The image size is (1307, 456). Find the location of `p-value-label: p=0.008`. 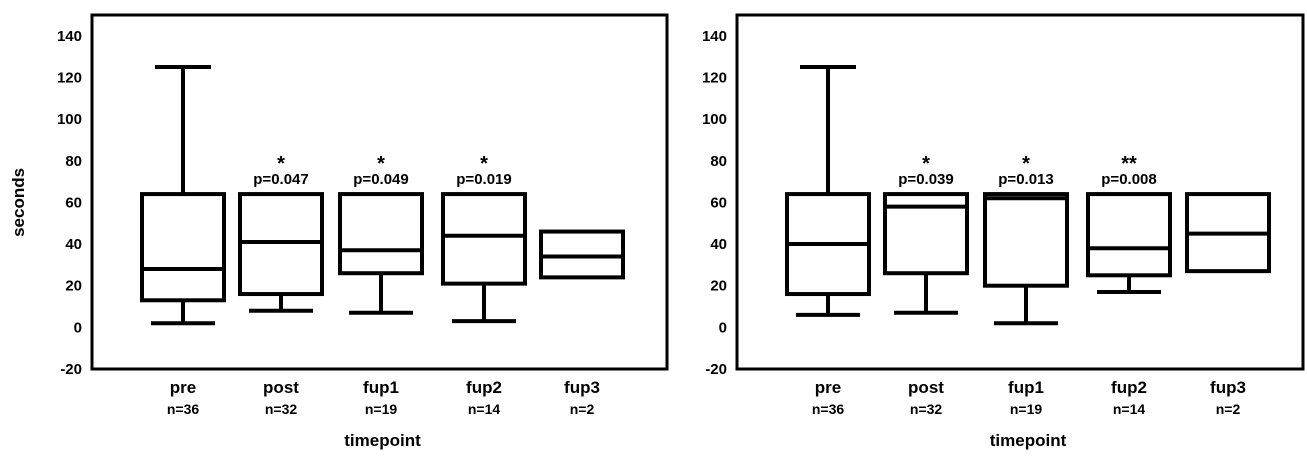

p-value-label: p=0.008 is located at coordinates (1128, 179).